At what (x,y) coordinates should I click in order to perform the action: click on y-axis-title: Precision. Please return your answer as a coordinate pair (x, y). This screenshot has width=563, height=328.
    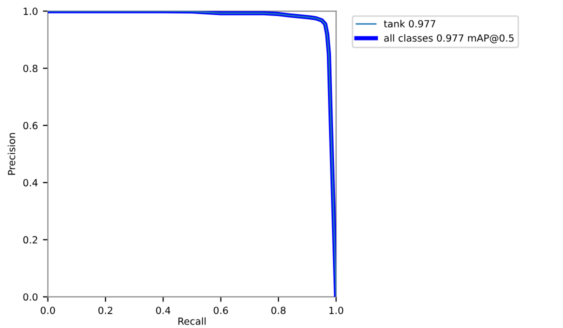
    Looking at the image, I should click on (12, 154).